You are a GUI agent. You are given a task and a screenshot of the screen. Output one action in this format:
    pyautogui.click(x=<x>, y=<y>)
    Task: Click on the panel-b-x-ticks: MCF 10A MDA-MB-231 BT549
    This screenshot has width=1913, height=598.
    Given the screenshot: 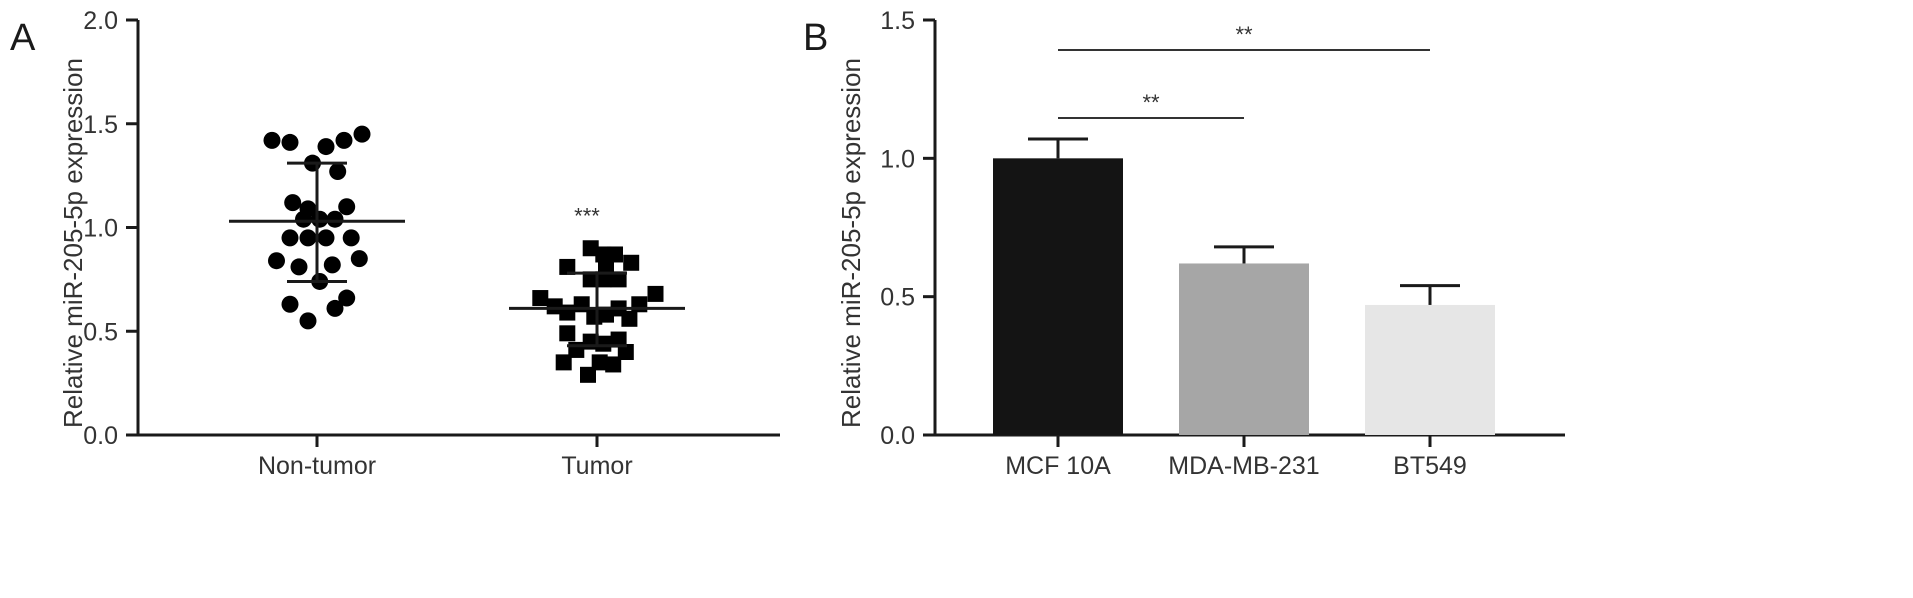 What is the action you would take?
    pyautogui.click(x=1236, y=457)
    